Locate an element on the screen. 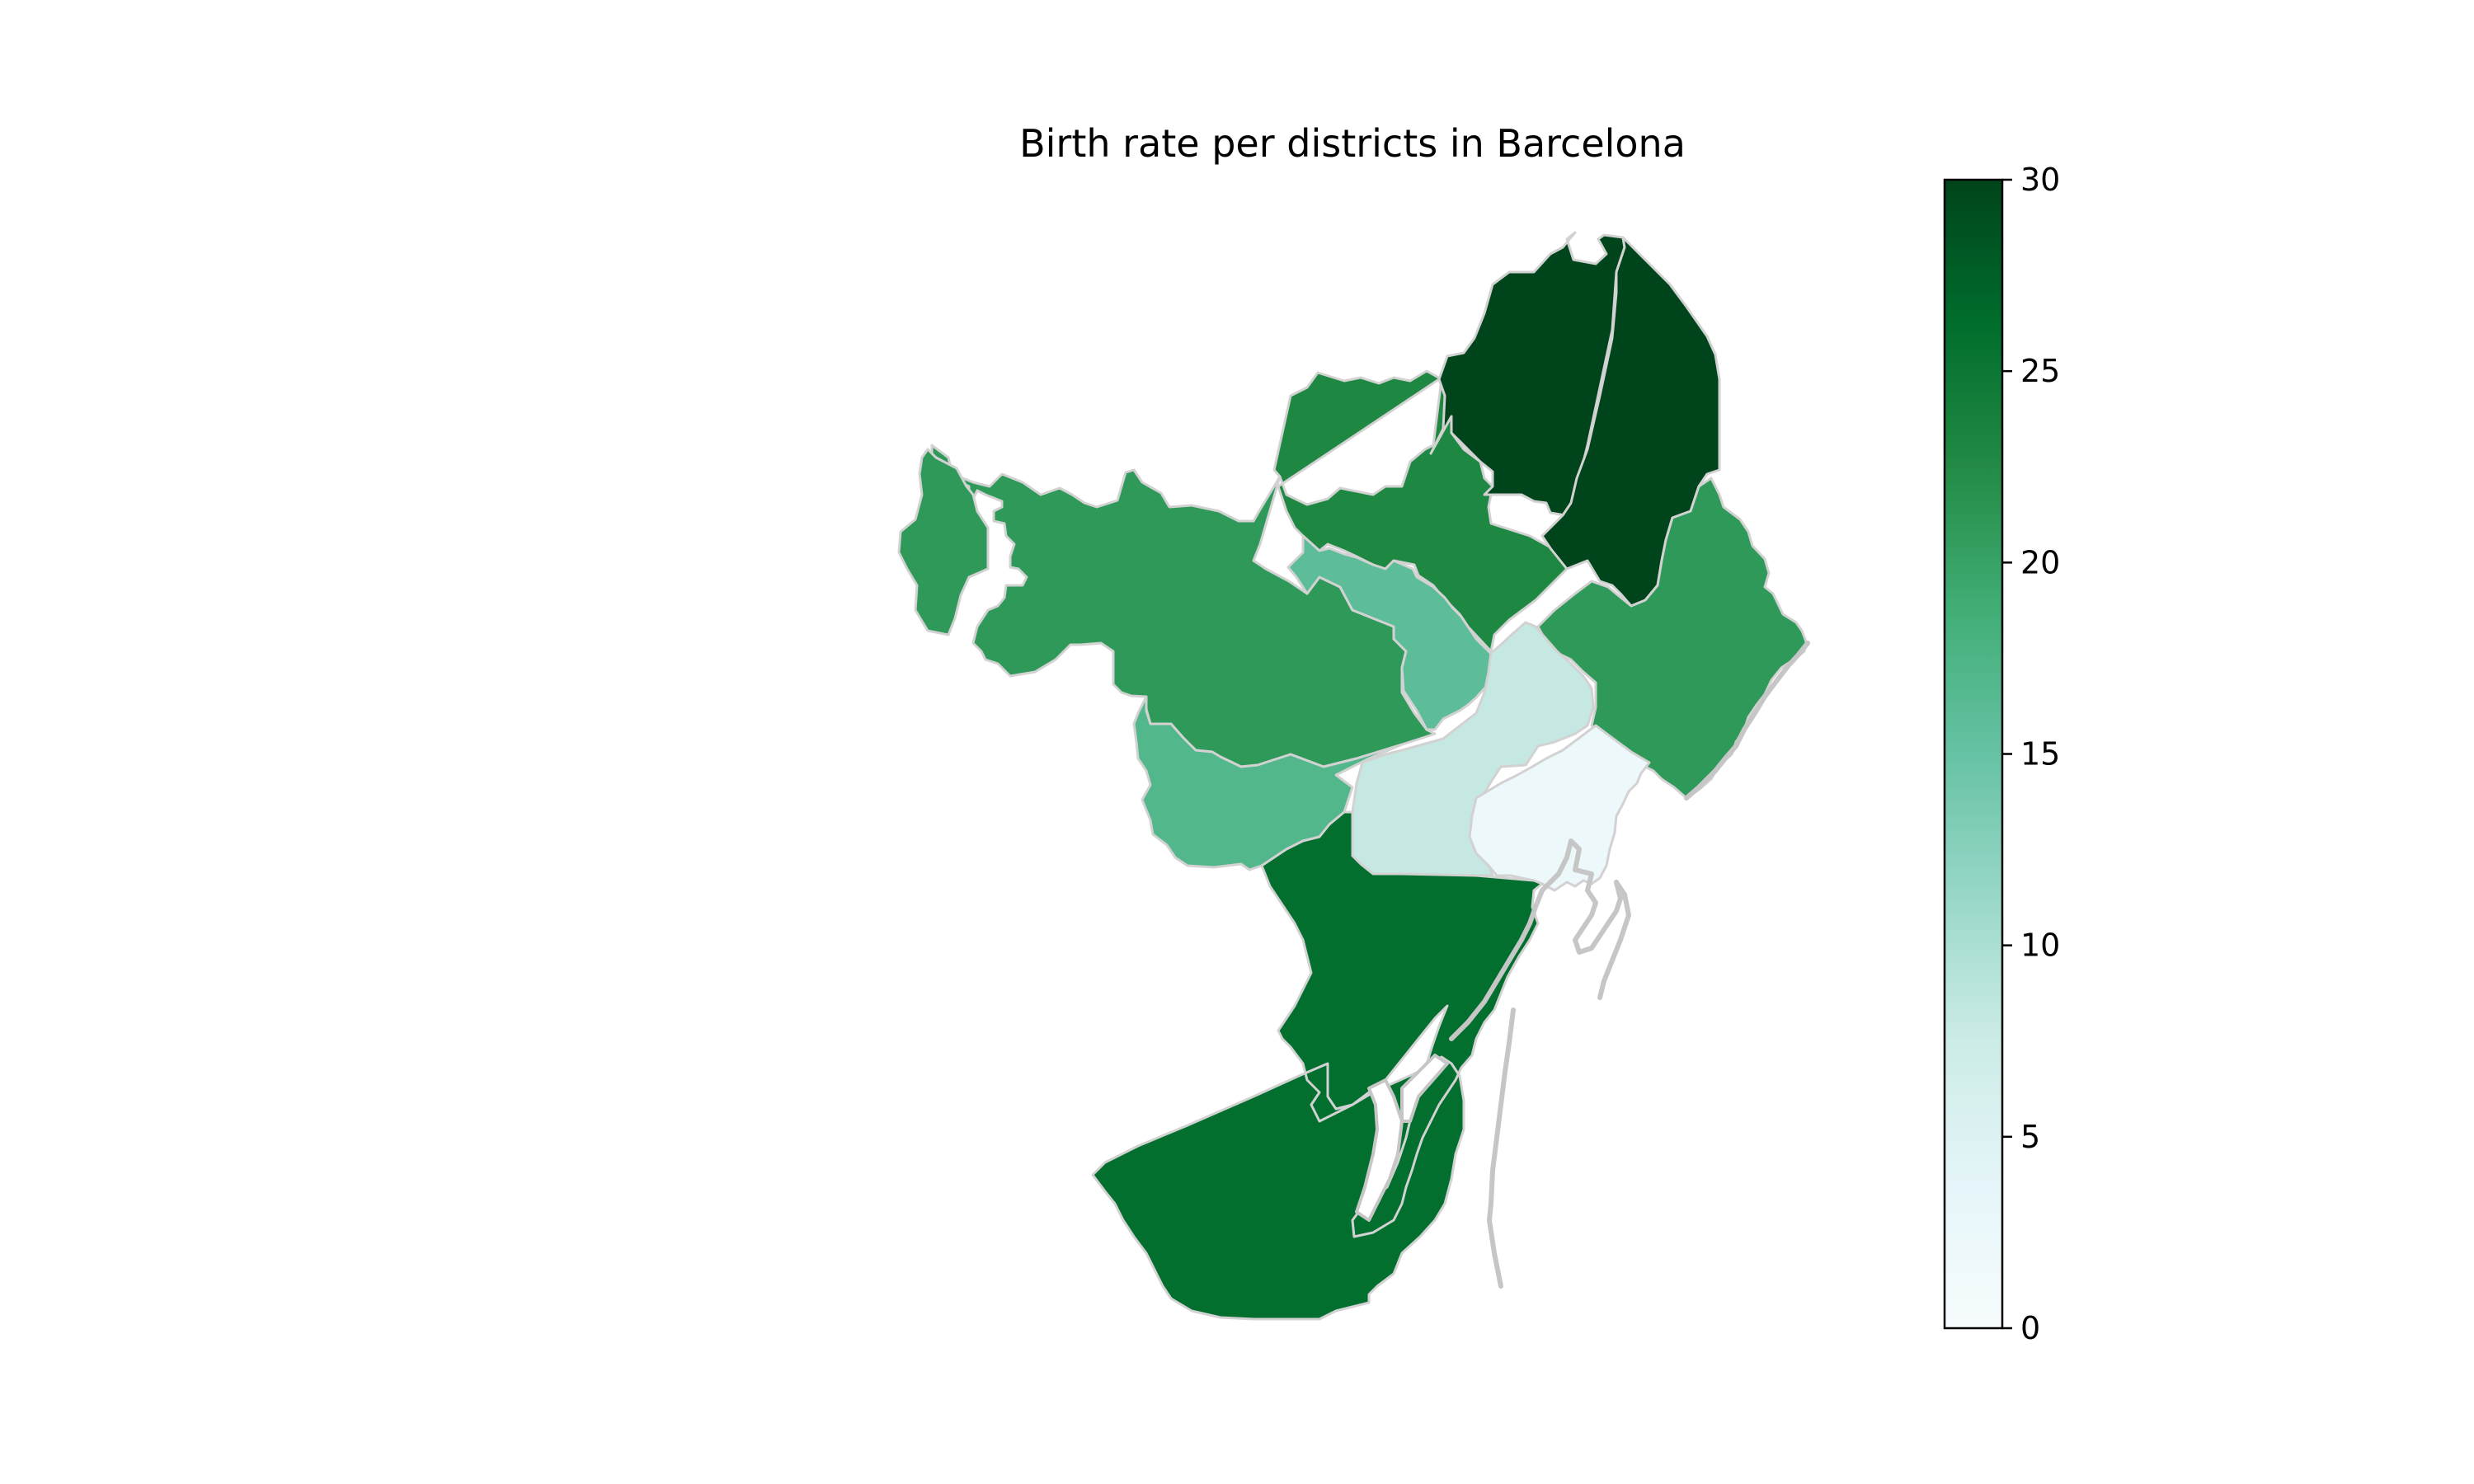 This screenshot has height=1484, width=2474. colorbar-gradient is located at coordinates (1973, 754).